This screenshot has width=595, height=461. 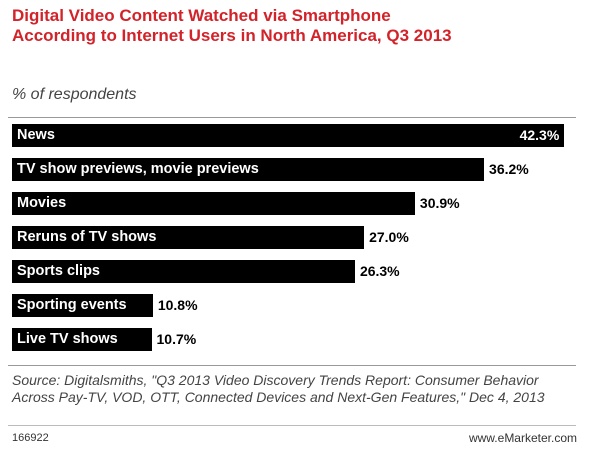 What do you see at coordinates (439, 203) in the screenshot?
I see `value-label: 30.9%` at bounding box center [439, 203].